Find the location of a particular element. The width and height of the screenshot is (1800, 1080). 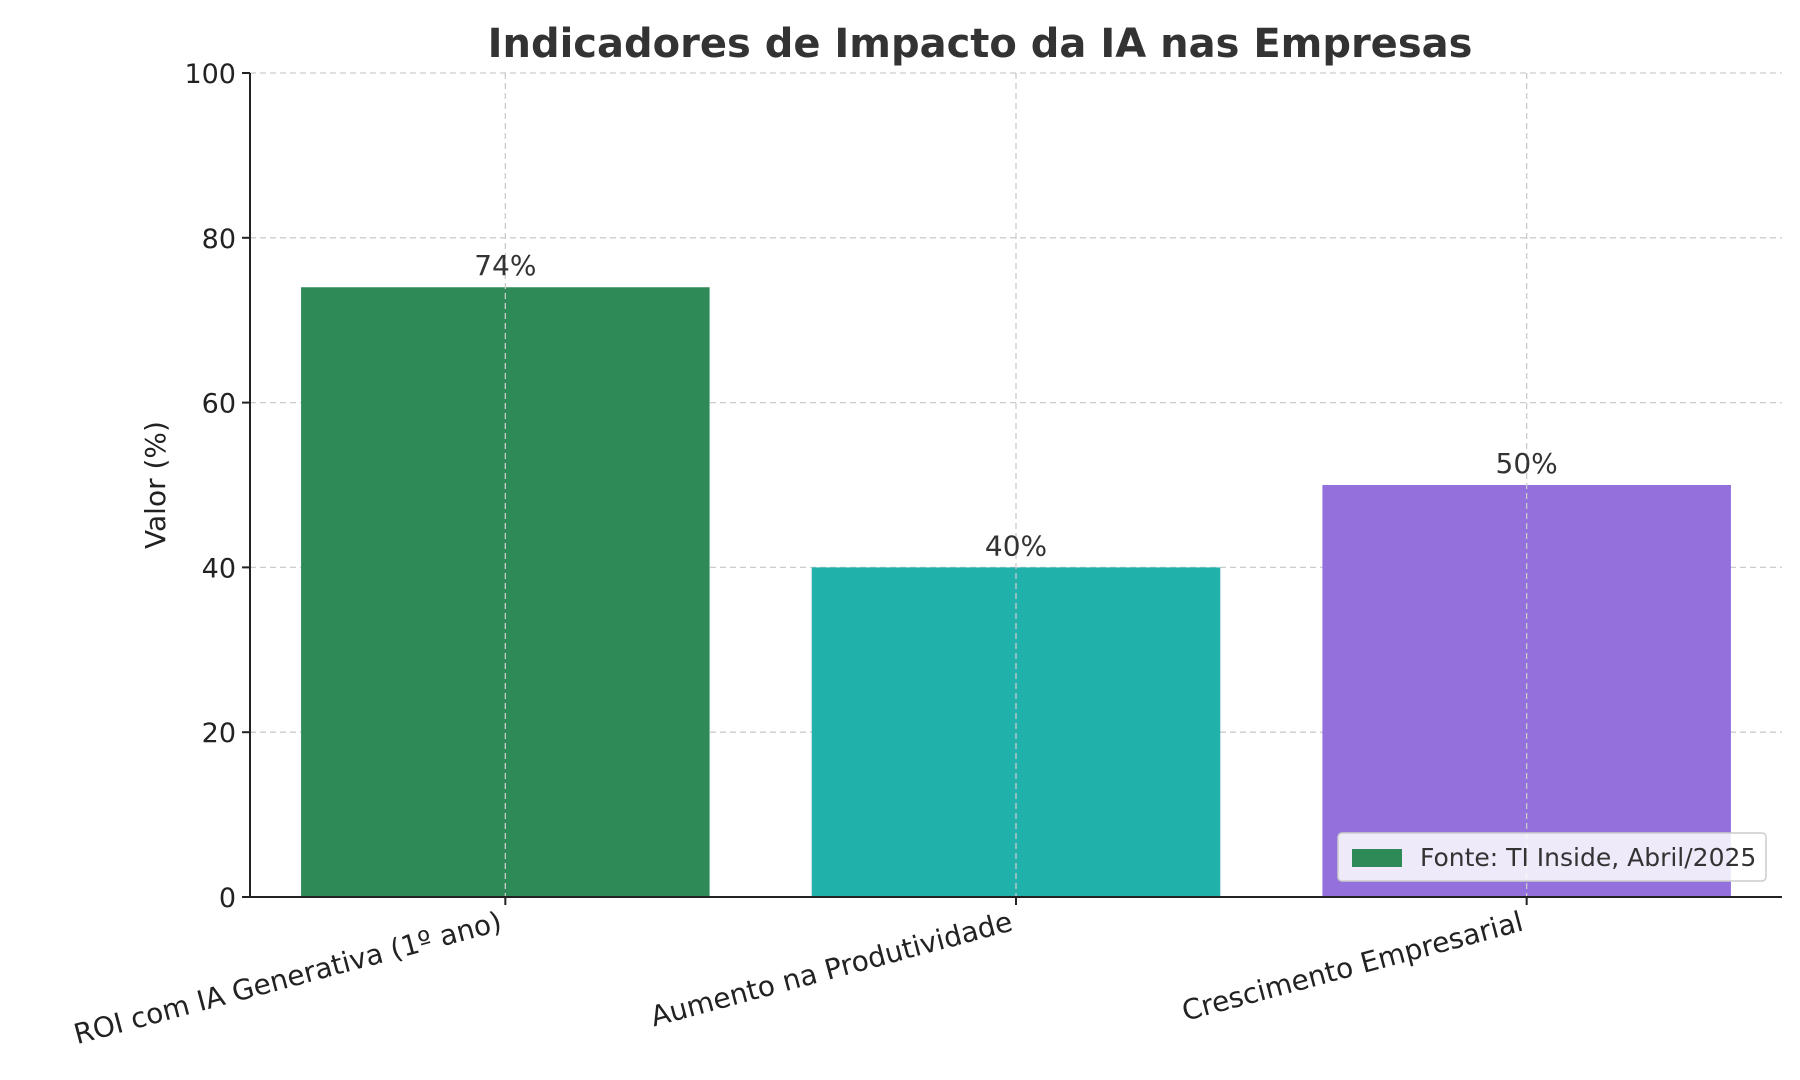

data-label: 40% is located at coordinates (1016, 545).